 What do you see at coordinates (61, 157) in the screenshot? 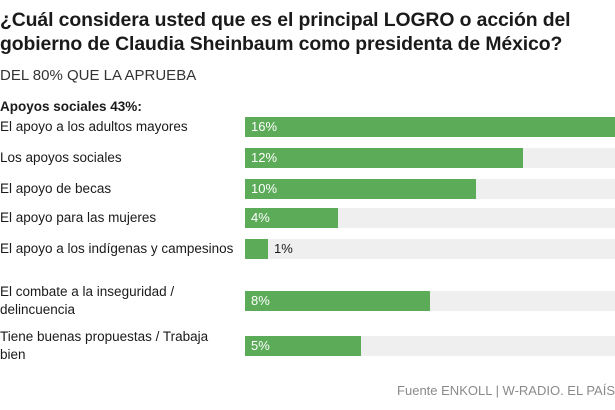
I see `category-label-line: Los apoyos sociales` at bounding box center [61, 157].